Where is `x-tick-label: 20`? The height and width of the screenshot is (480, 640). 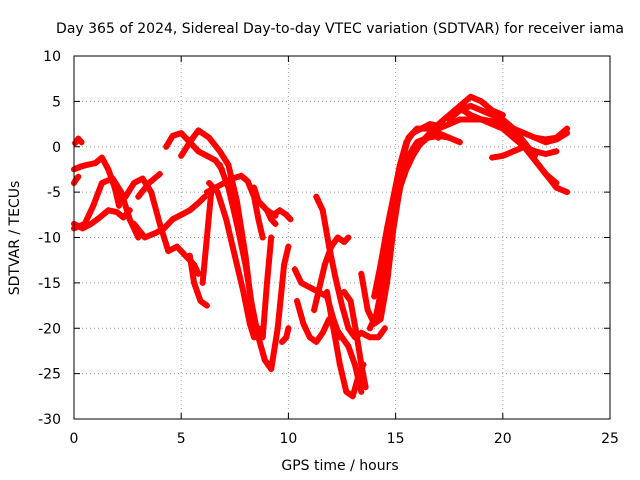 x-tick-label: 20 is located at coordinates (503, 439).